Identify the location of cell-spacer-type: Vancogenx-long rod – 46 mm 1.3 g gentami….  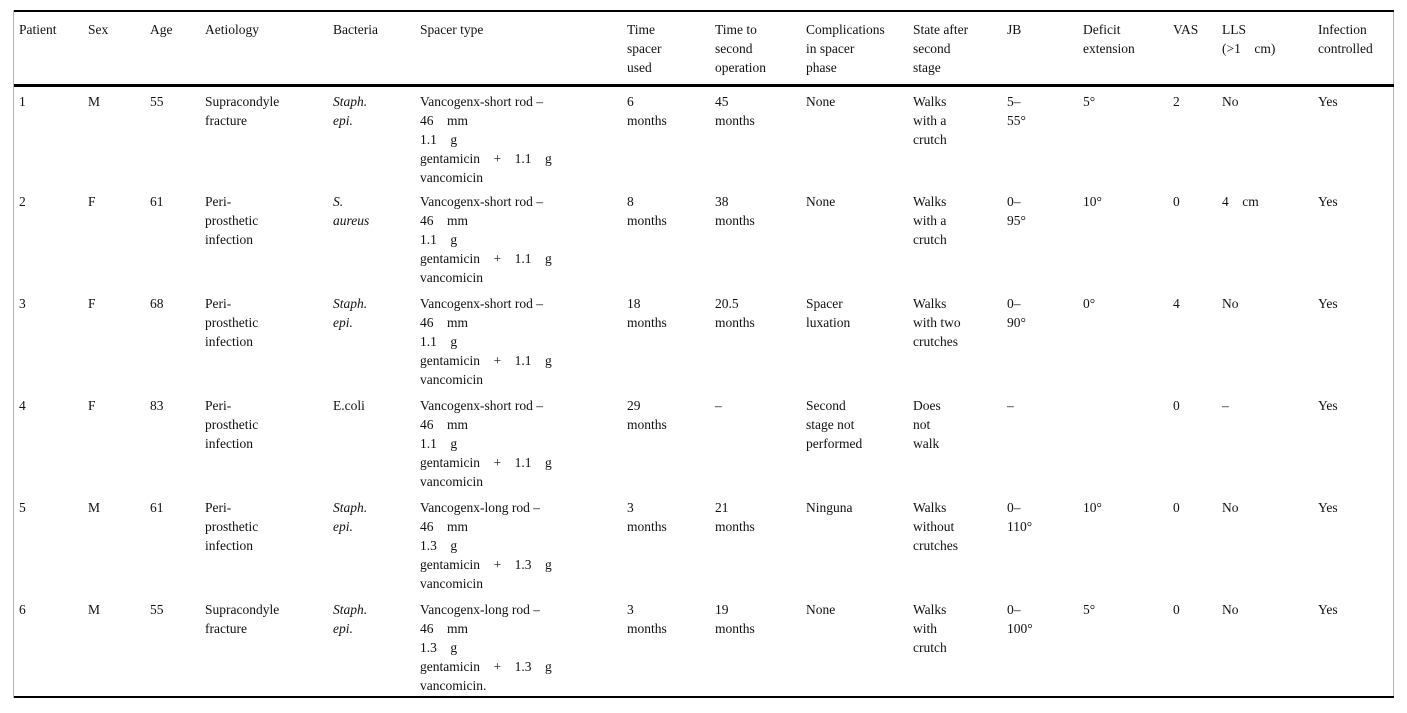
(486, 647).